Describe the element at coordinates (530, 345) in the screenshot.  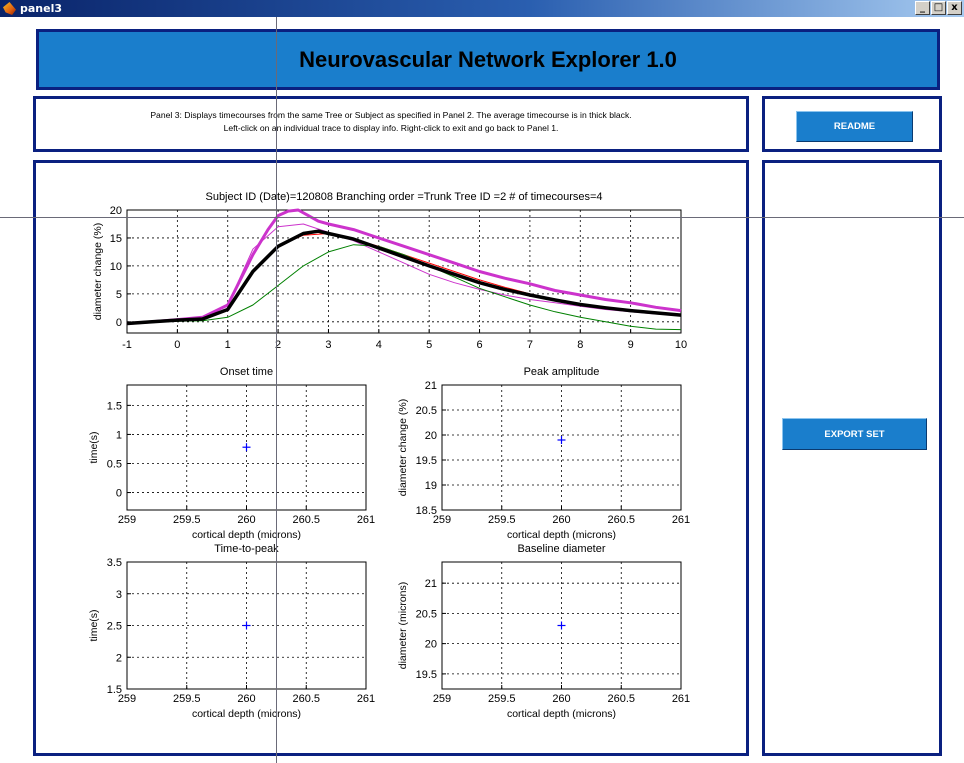
I see `x-tick-label: 7` at that location.